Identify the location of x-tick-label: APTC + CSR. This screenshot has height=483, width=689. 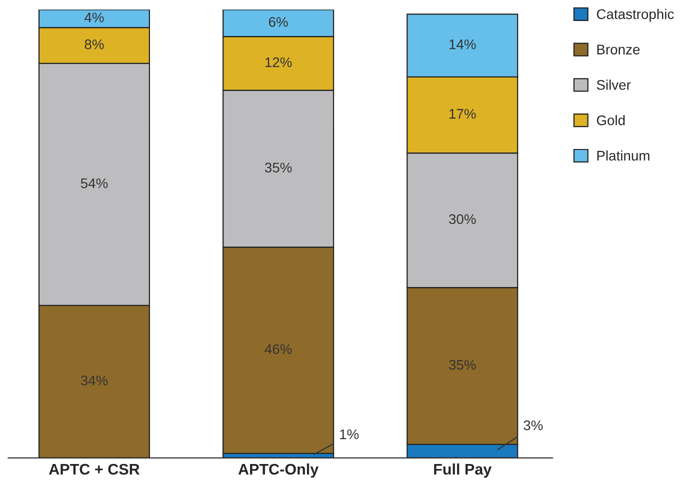
(94, 469).